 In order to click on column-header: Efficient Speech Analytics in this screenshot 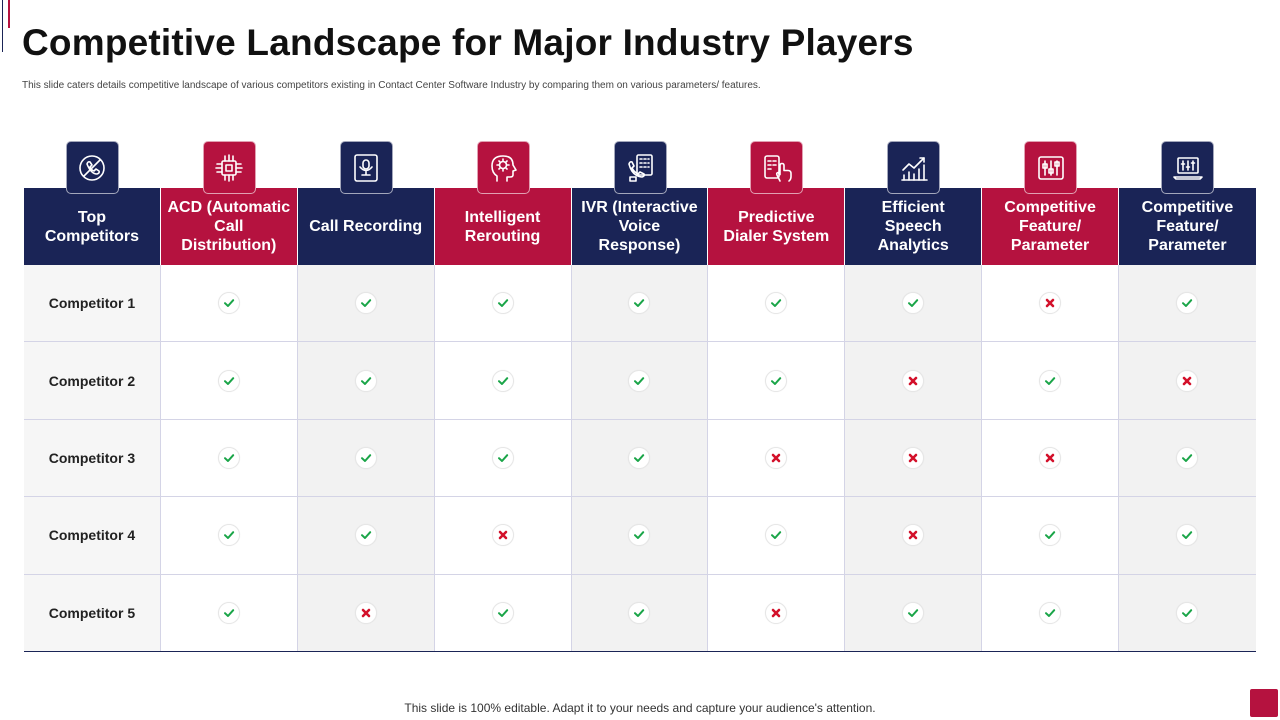, I will do `click(914, 226)`.